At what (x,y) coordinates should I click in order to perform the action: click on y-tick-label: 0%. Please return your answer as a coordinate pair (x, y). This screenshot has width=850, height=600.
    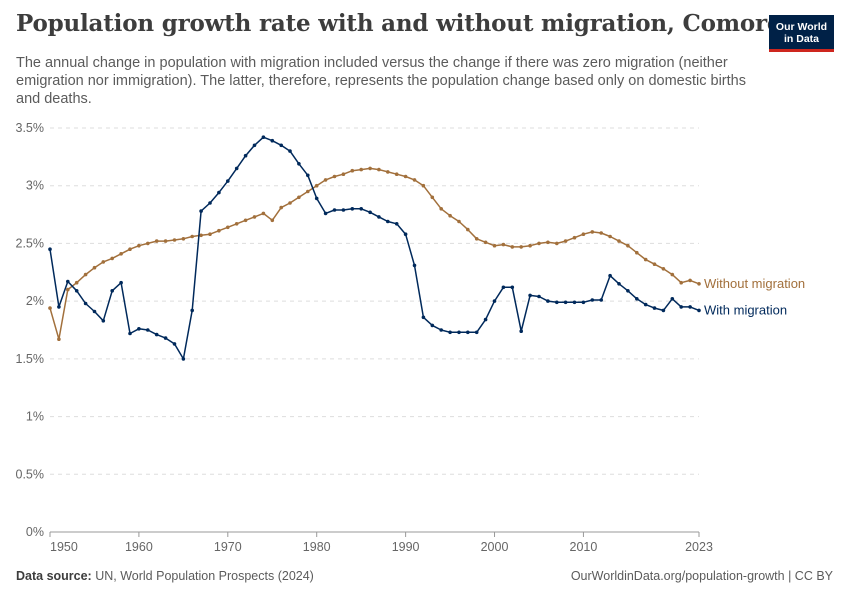
    Looking at the image, I should click on (35, 532).